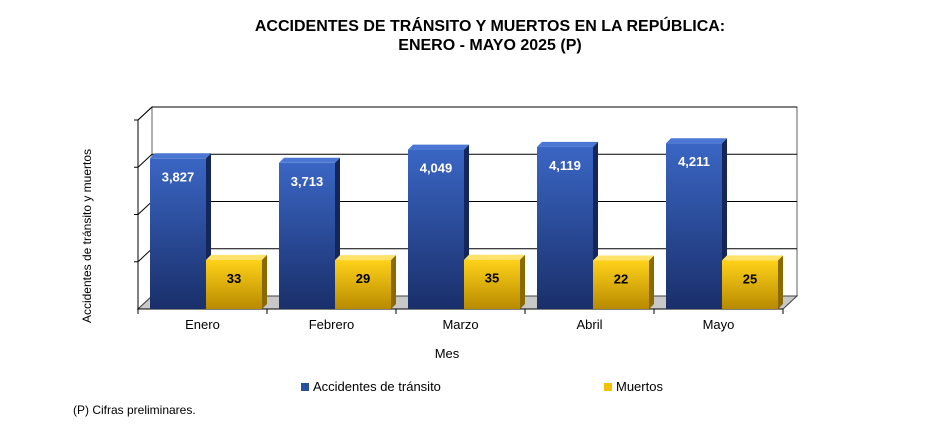 This screenshot has height=440, width=948. Describe the element at coordinates (436, 168) in the screenshot. I see `data-label-accidents: 4,049` at that location.